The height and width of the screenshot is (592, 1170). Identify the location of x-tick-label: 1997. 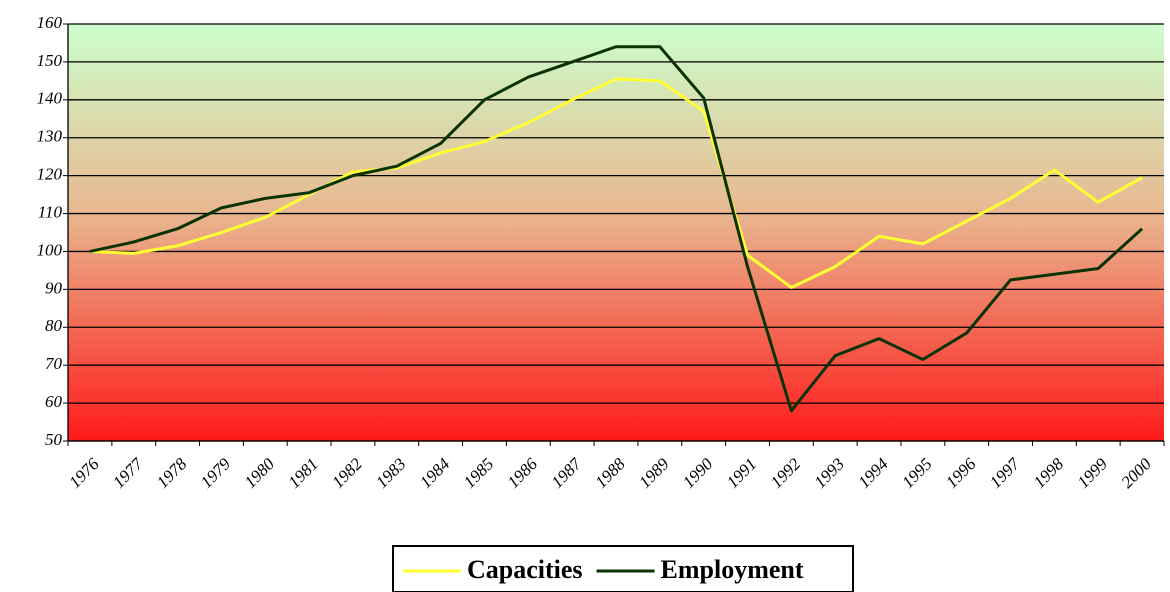
(1005, 472).